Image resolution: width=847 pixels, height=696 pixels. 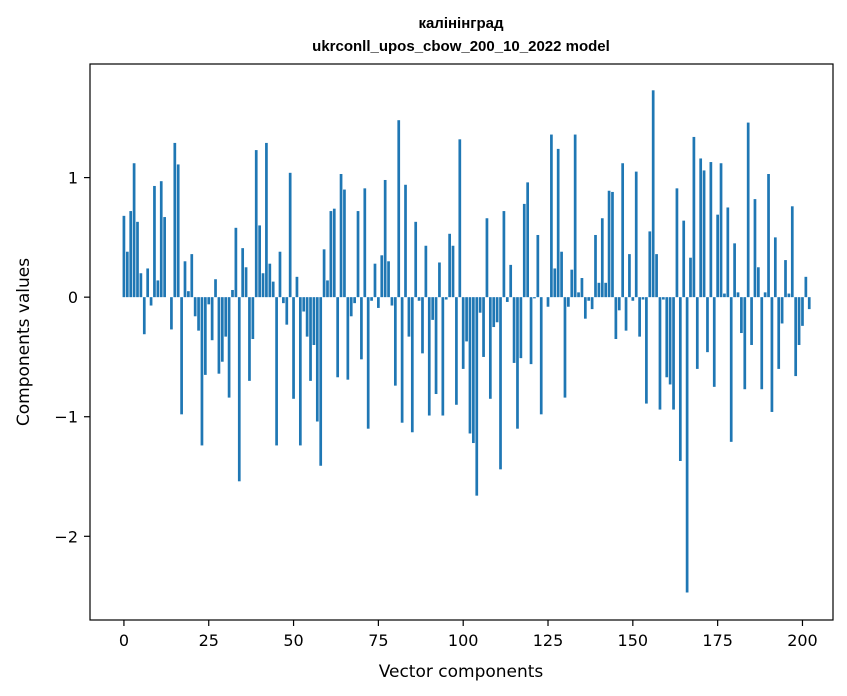 What do you see at coordinates (73, 178) in the screenshot?
I see `y-tick-label: 1` at bounding box center [73, 178].